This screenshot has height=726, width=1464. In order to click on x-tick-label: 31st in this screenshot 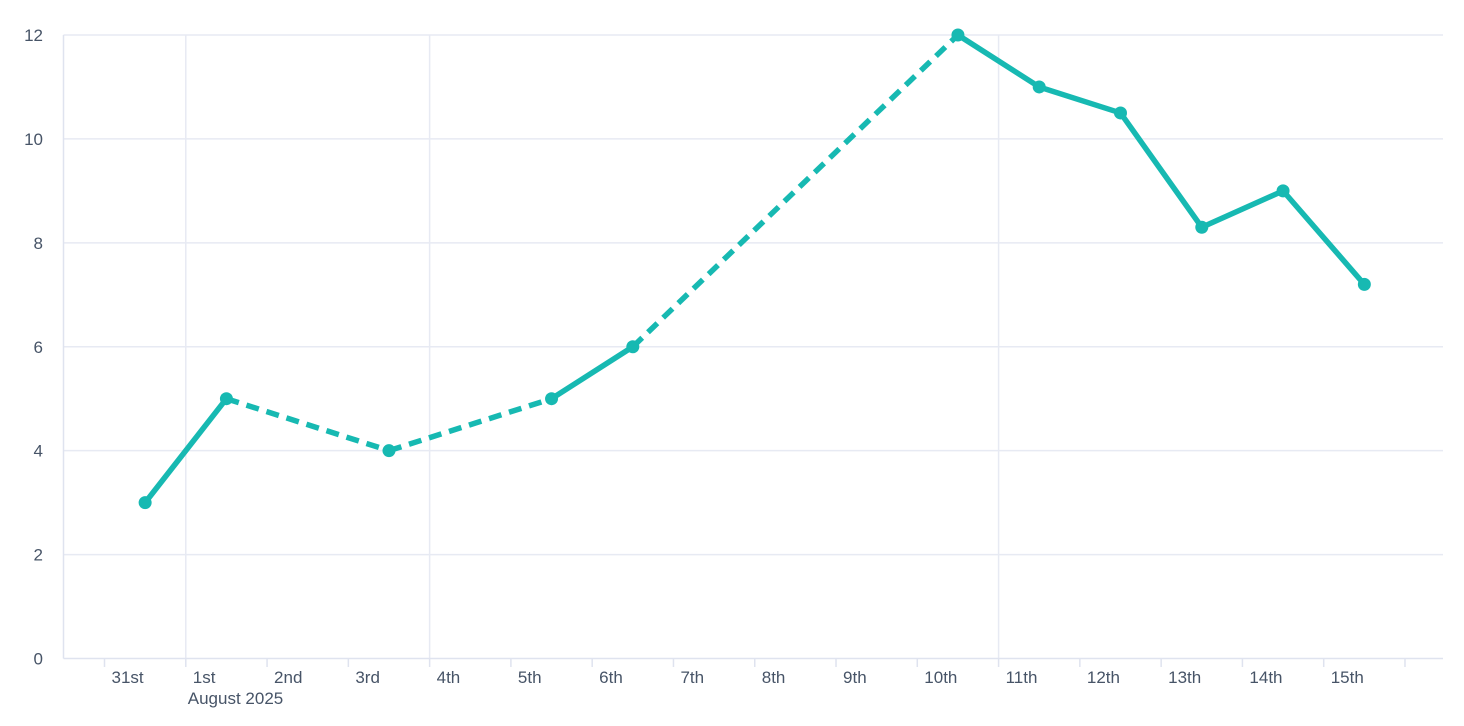, I will do `click(128, 677)`.